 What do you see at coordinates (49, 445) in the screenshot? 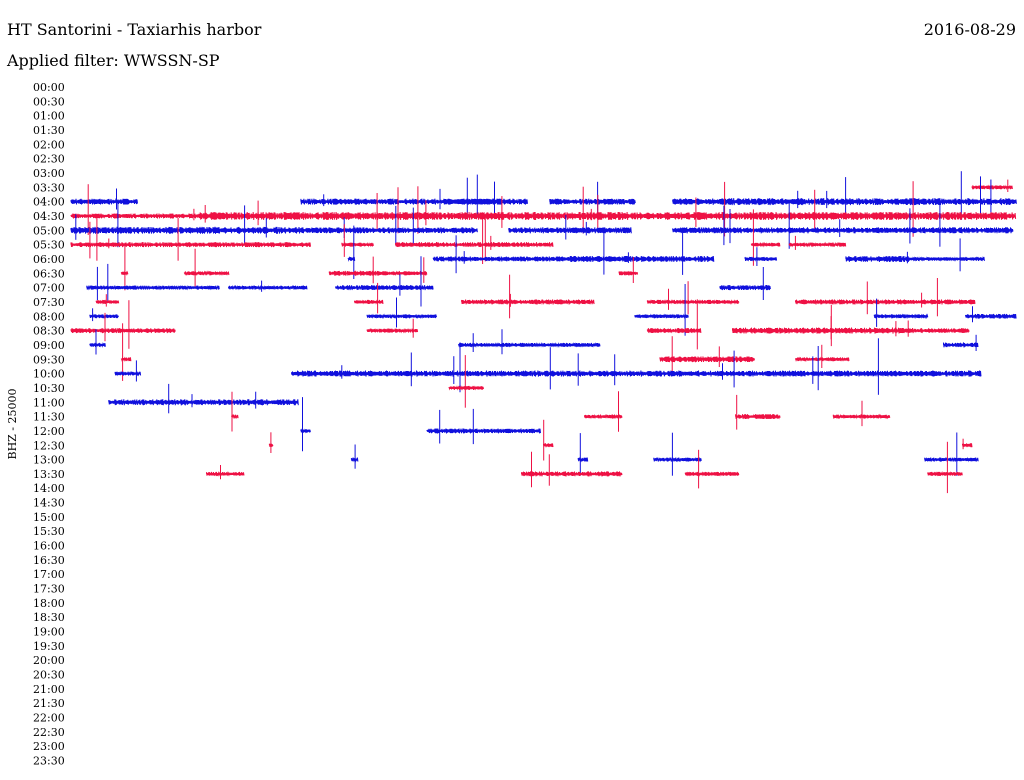
I see `row-time-label: 12:30` at bounding box center [49, 445].